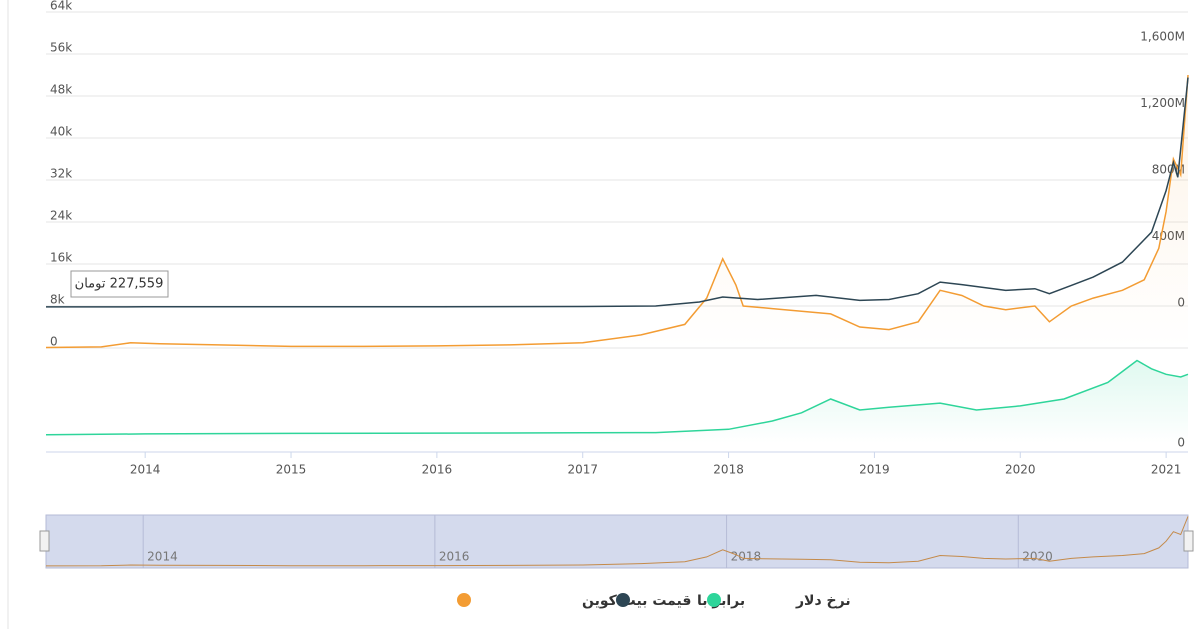 The image size is (1200, 629). I want to click on navigator, so click(617, 541).